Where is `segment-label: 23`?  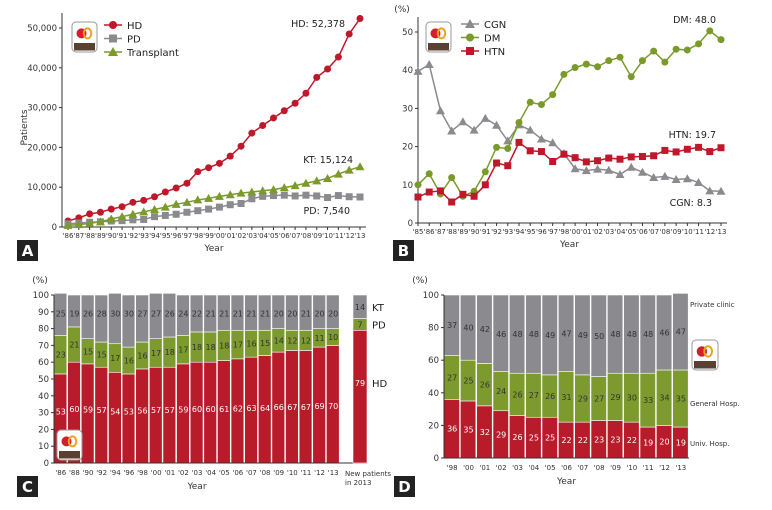 segment-label: 23 is located at coordinates (61, 355).